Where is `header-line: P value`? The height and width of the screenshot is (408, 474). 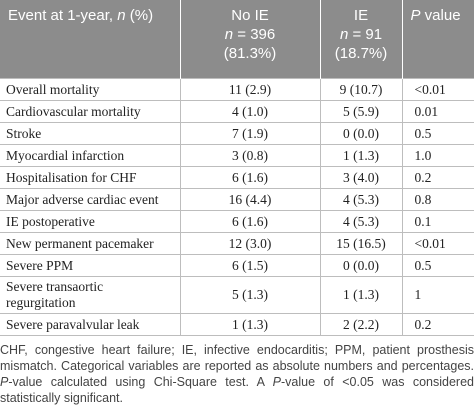
header-line: P value is located at coordinates (439, 15).